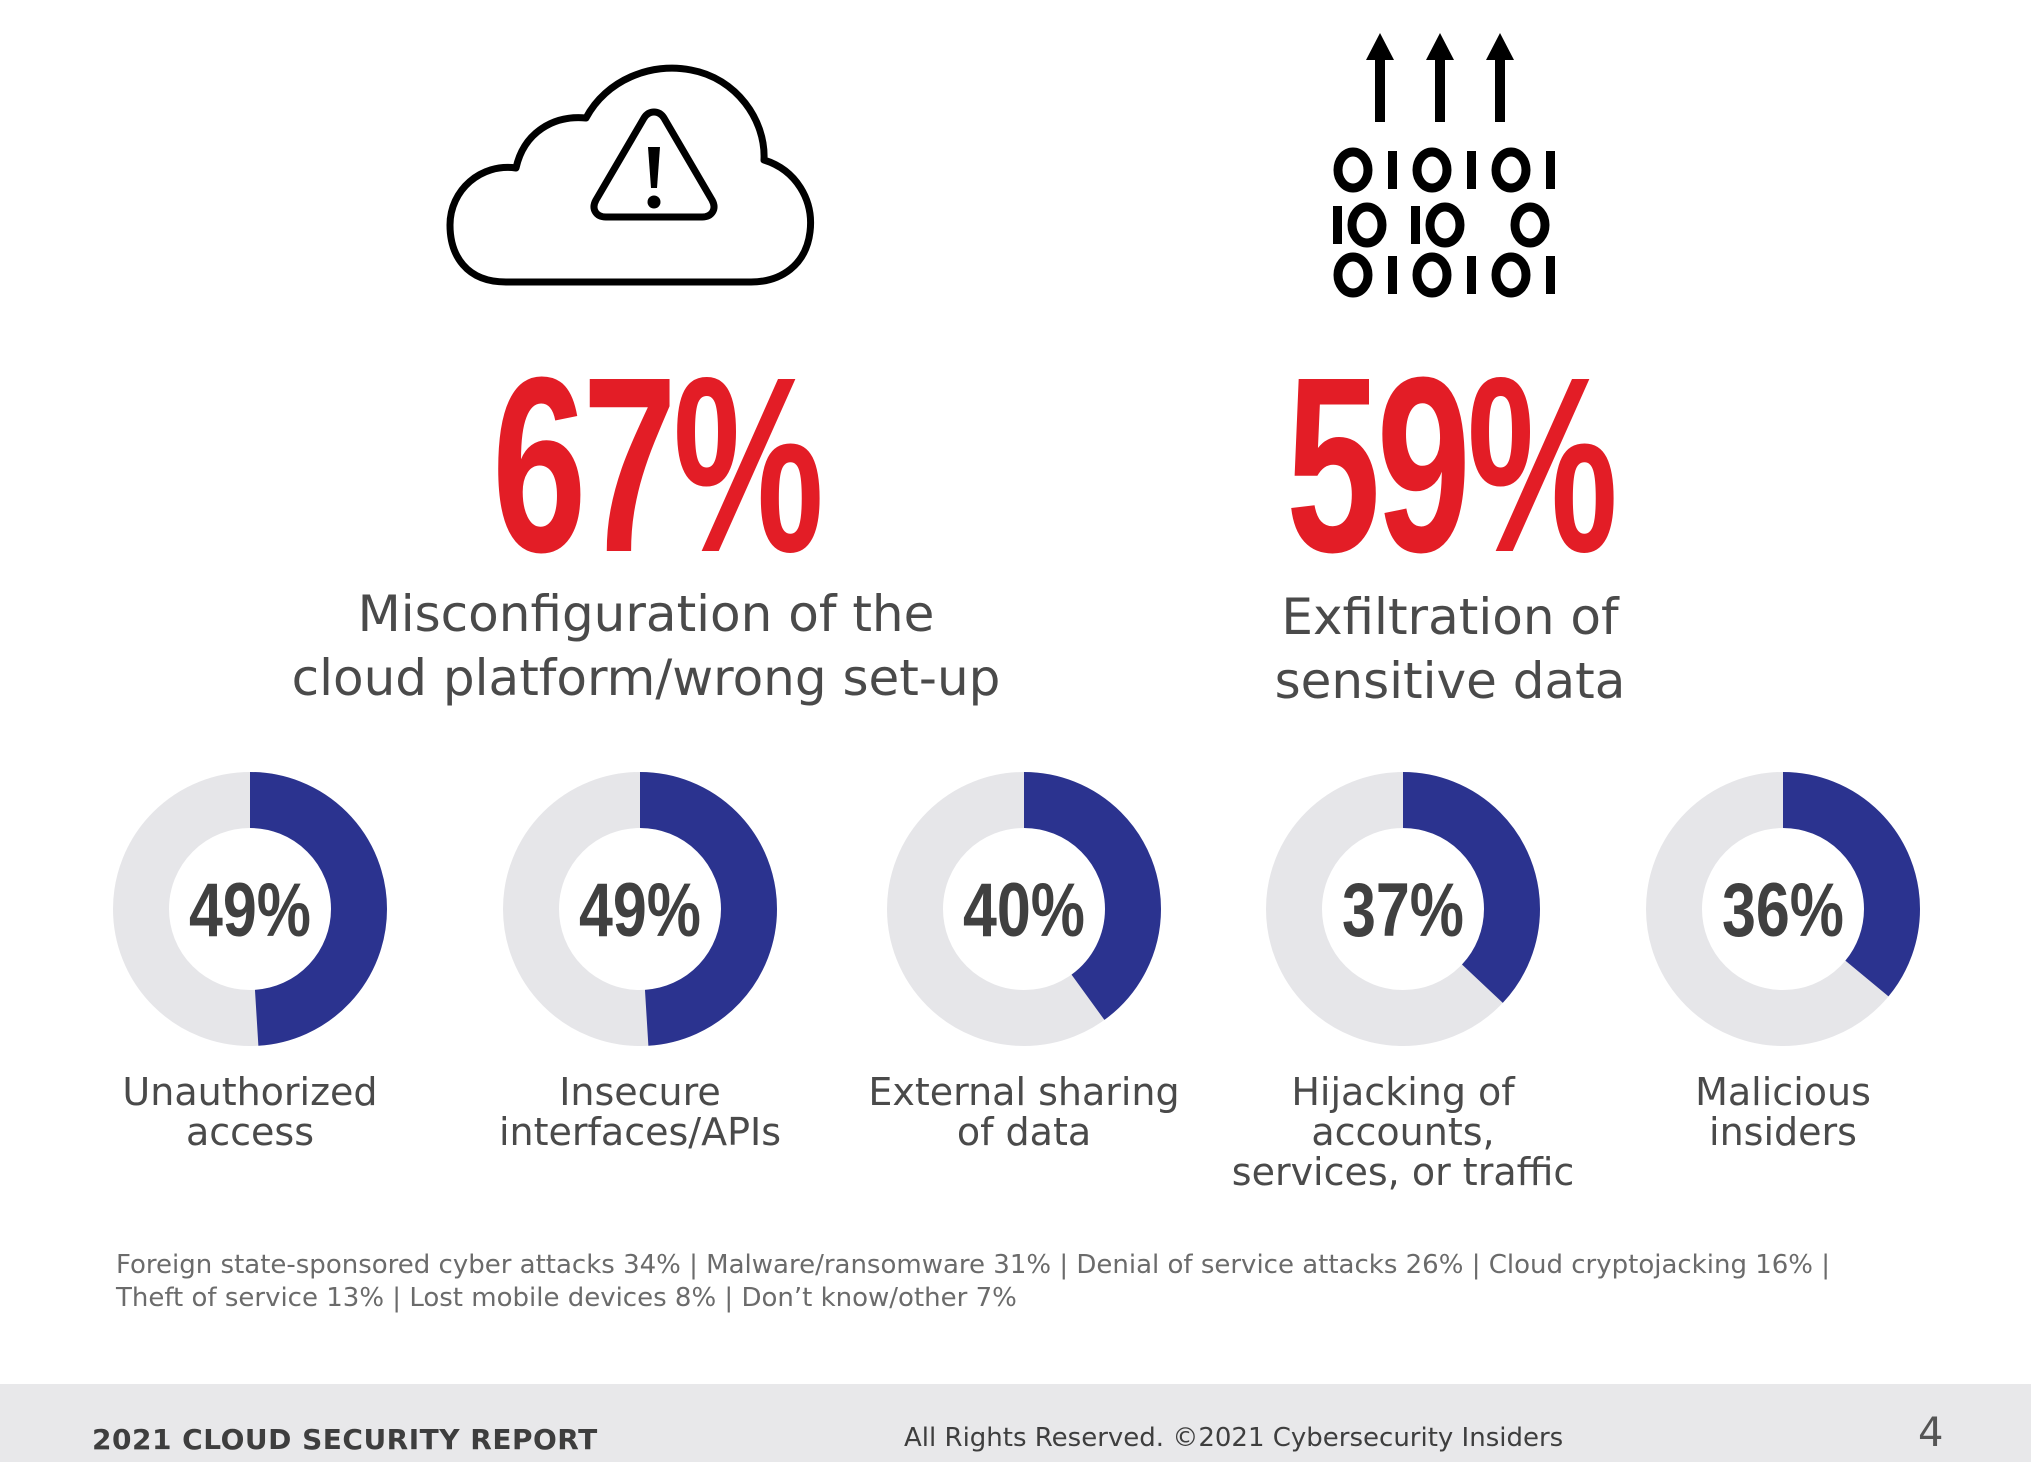 This screenshot has height=1462, width=2031. What do you see at coordinates (1024, 1132) in the screenshot?
I see `donut-category-label-line: of data` at bounding box center [1024, 1132].